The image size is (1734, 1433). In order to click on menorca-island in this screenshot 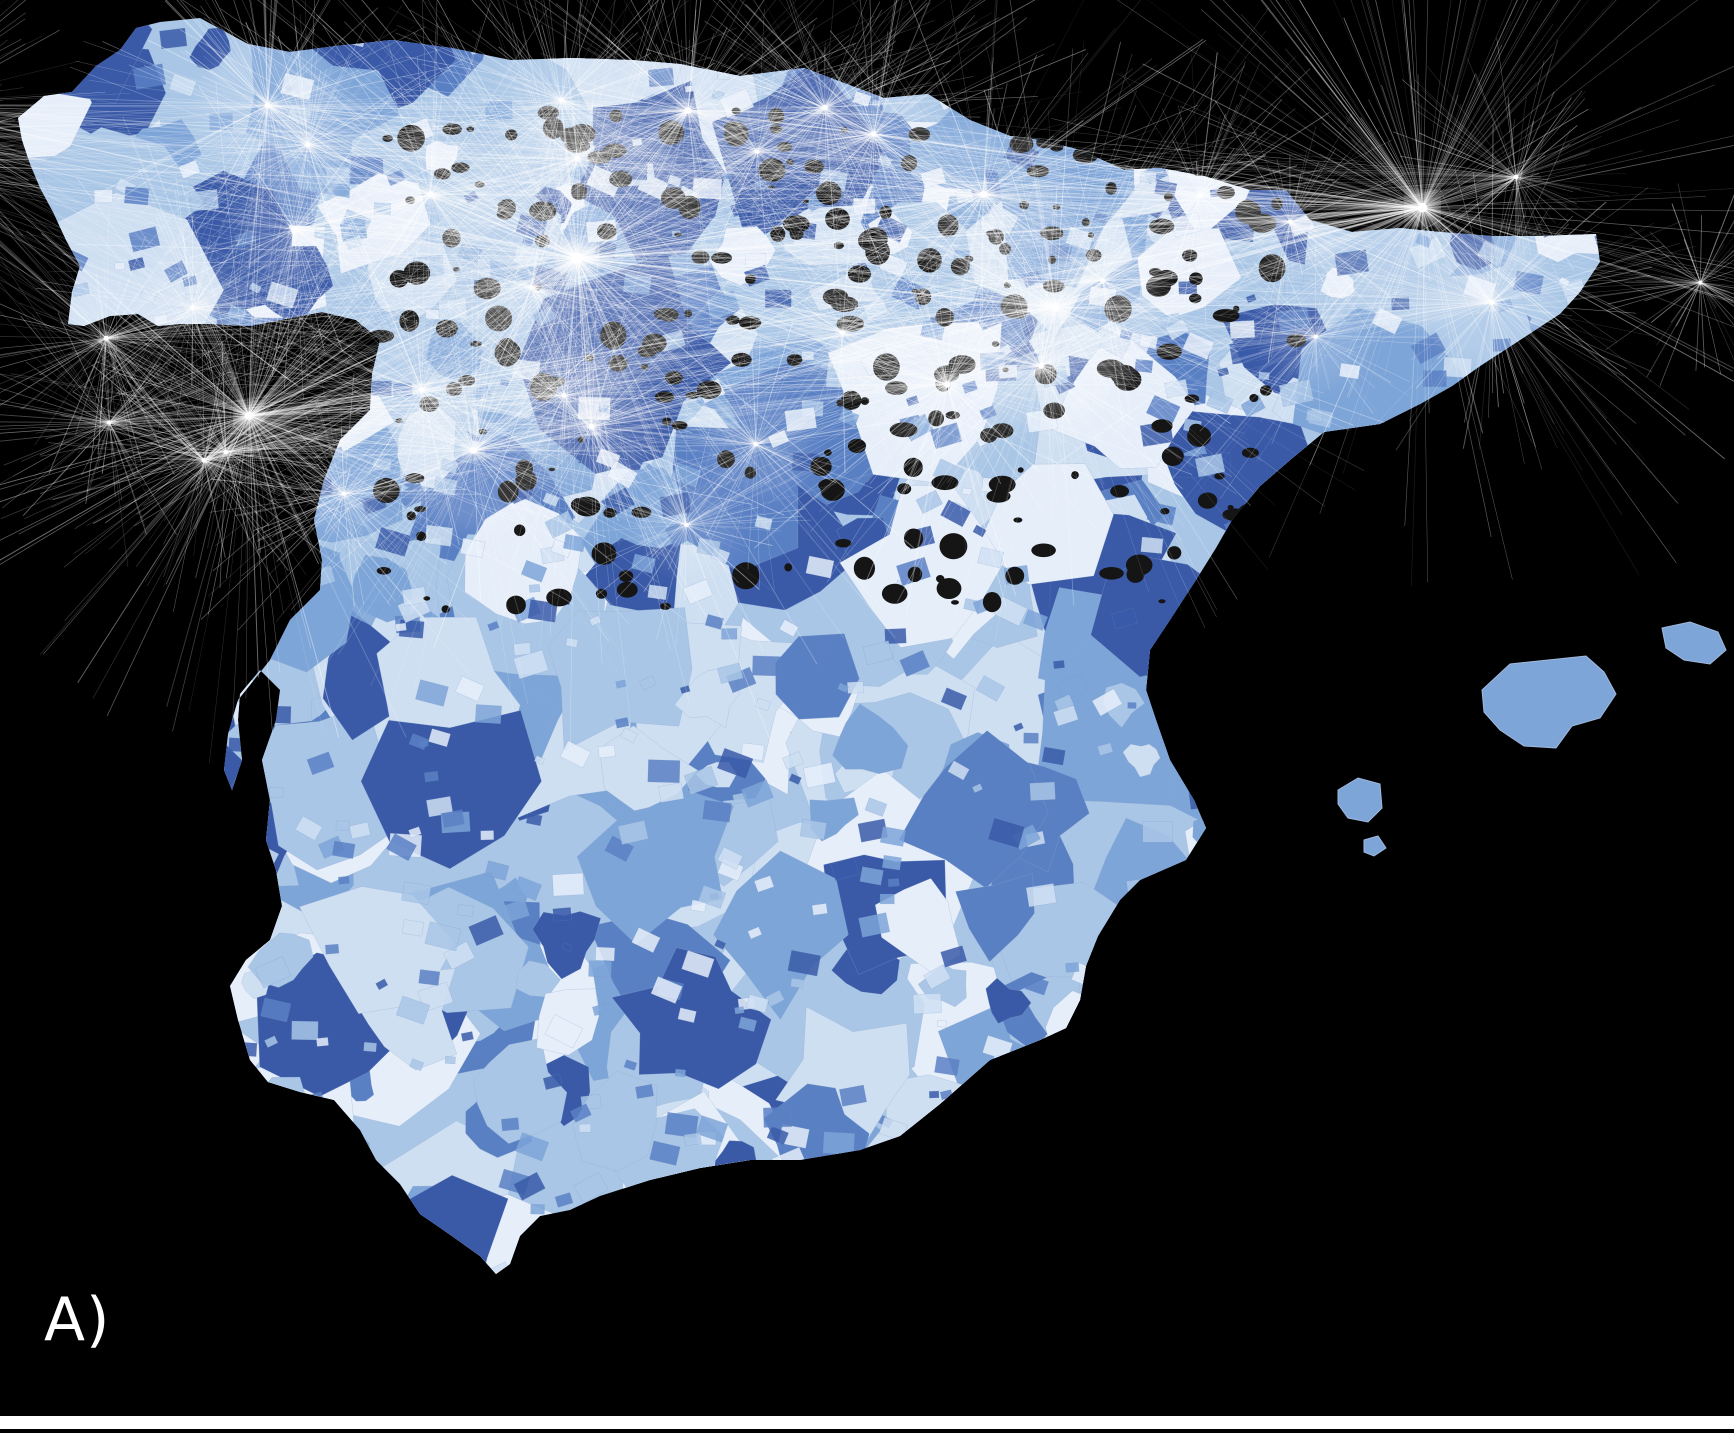, I will do `click(1694, 643)`.